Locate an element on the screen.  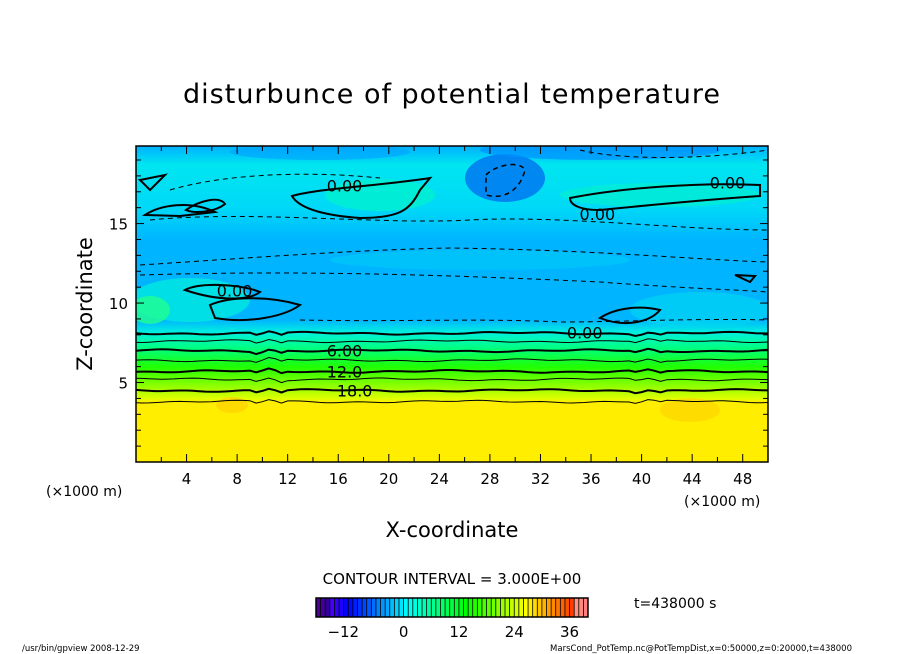
x-tick-label: 16 is located at coordinates (338, 479).